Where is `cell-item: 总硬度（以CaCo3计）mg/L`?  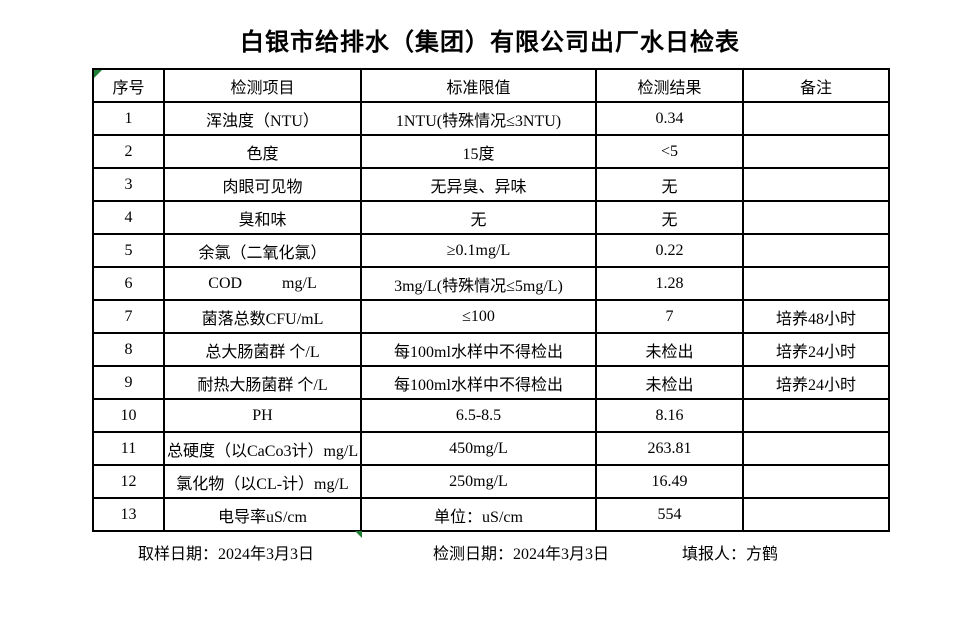 cell-item: 总硬度（以CaCo3计）mg/L is located at coordinates (262, 448).